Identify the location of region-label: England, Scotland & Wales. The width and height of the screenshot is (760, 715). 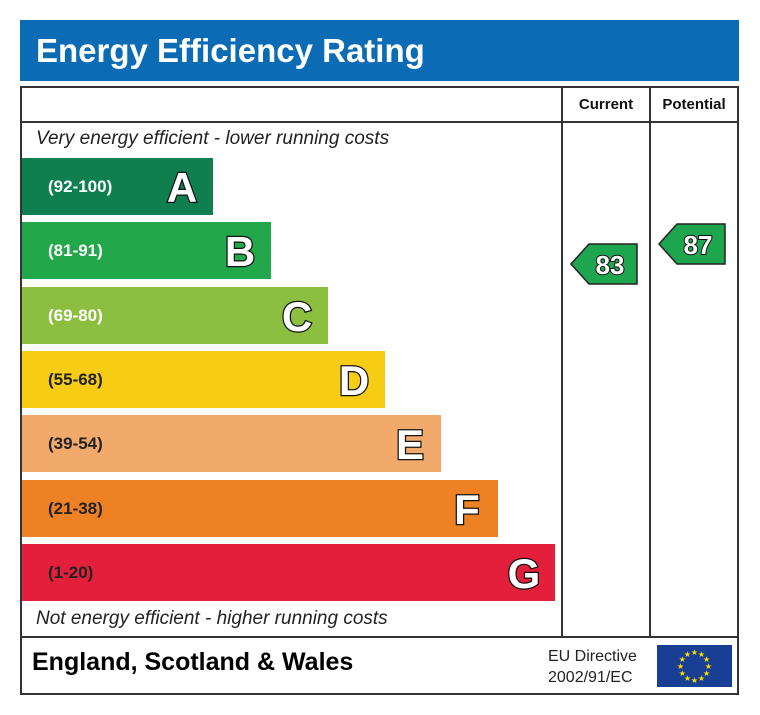
(193, 662).